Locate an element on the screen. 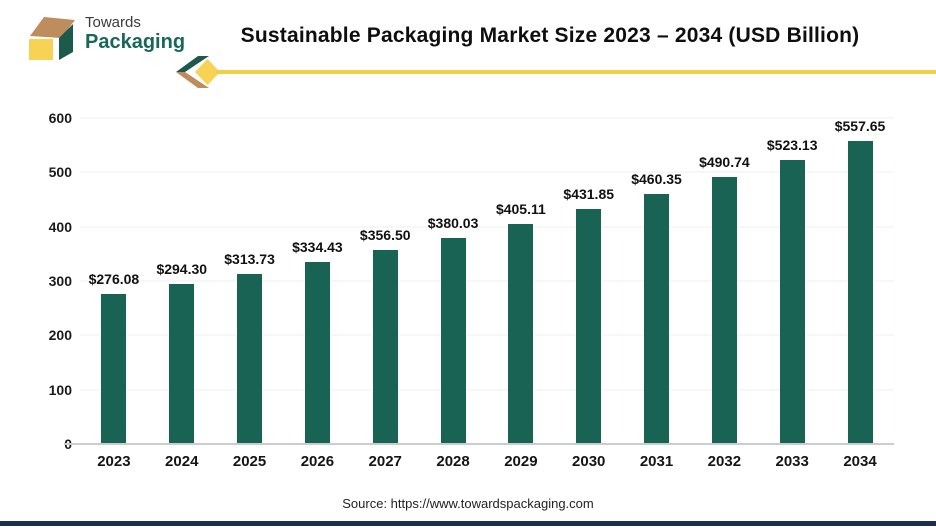 Image resolution: width=936 pixels, height=528 pixels. y-axis: 0100200300400500600 is located at coordinates (45, 281).